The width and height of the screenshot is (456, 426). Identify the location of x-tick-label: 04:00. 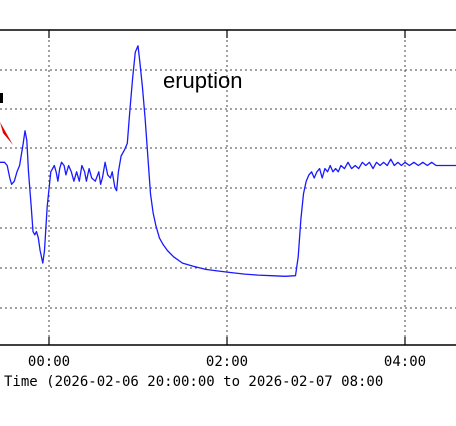
(405, 362).